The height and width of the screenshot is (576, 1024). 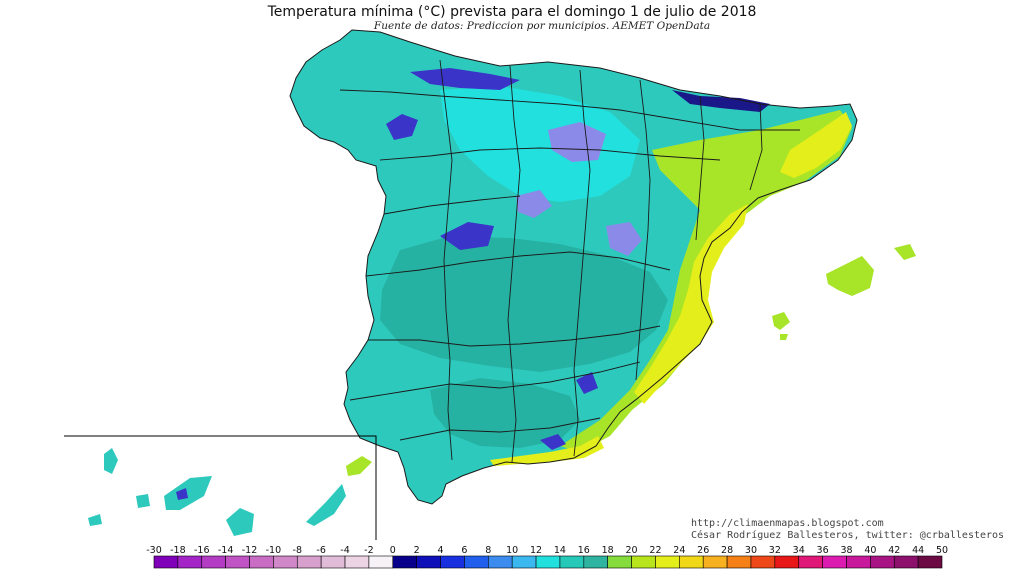 I want to click on legend-tick-label: 24, so click(x=679, y=550).